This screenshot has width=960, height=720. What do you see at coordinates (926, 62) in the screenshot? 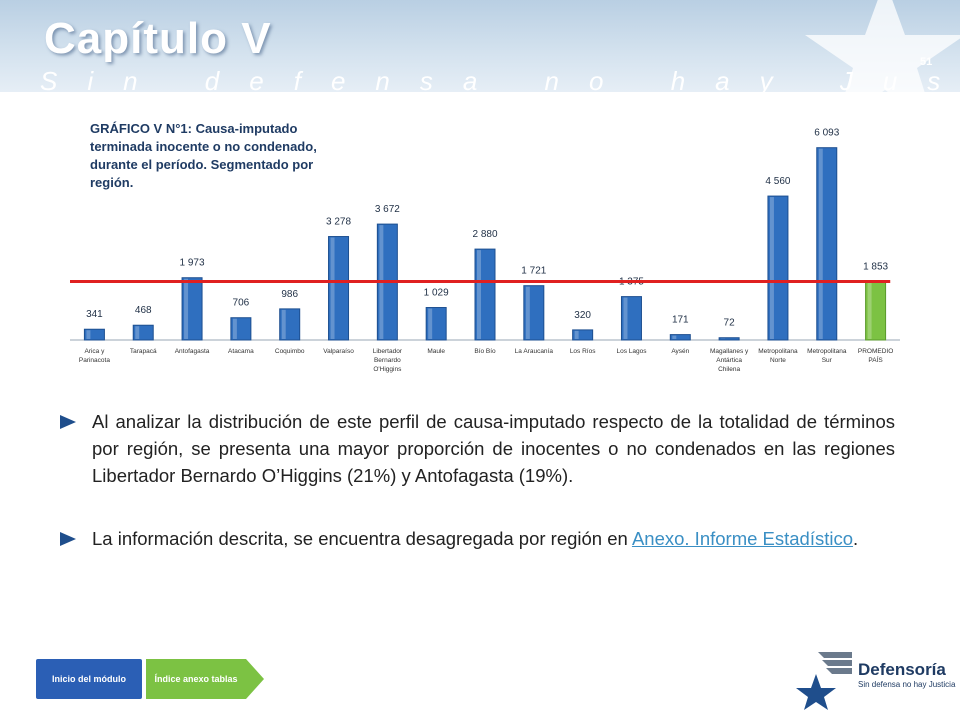
I see `page-number: 51` at bounding box center [926, 62].